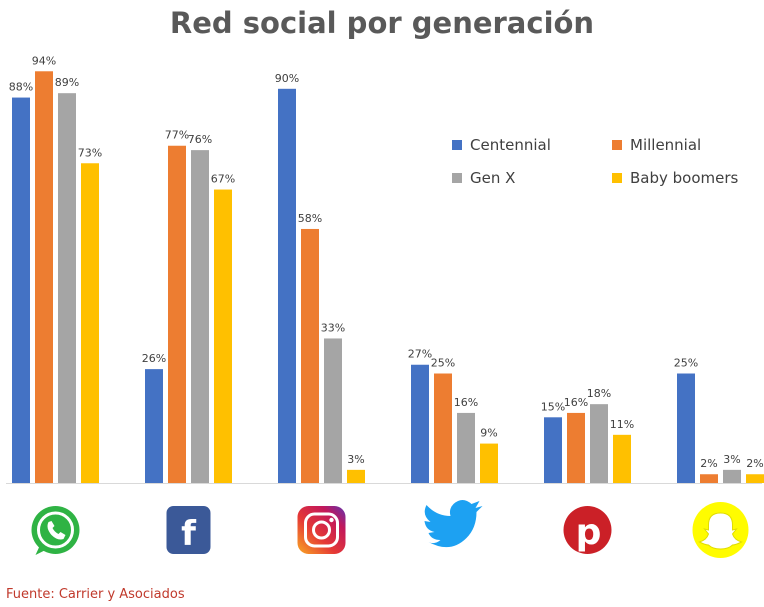 The height and width of the screenshot is (607, 764). I want to click on legend-item-centennial: Centennial, so click(501, 145).